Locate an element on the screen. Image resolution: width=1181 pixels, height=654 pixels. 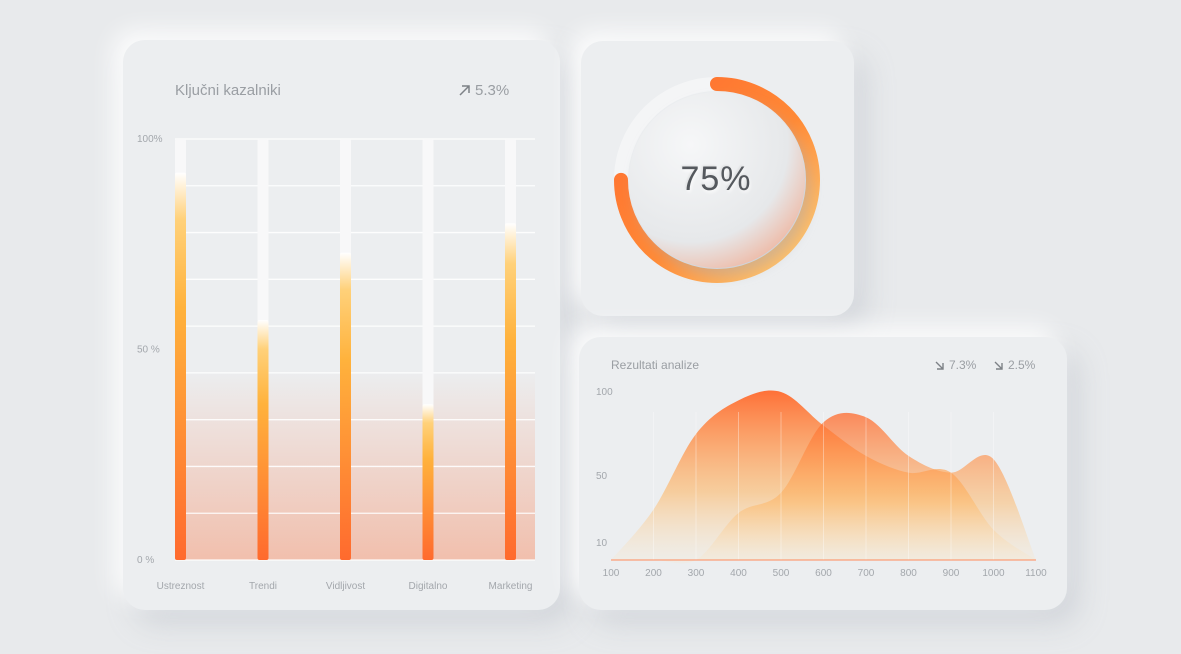
bar-plot-background is located at coordinates (355, 464).